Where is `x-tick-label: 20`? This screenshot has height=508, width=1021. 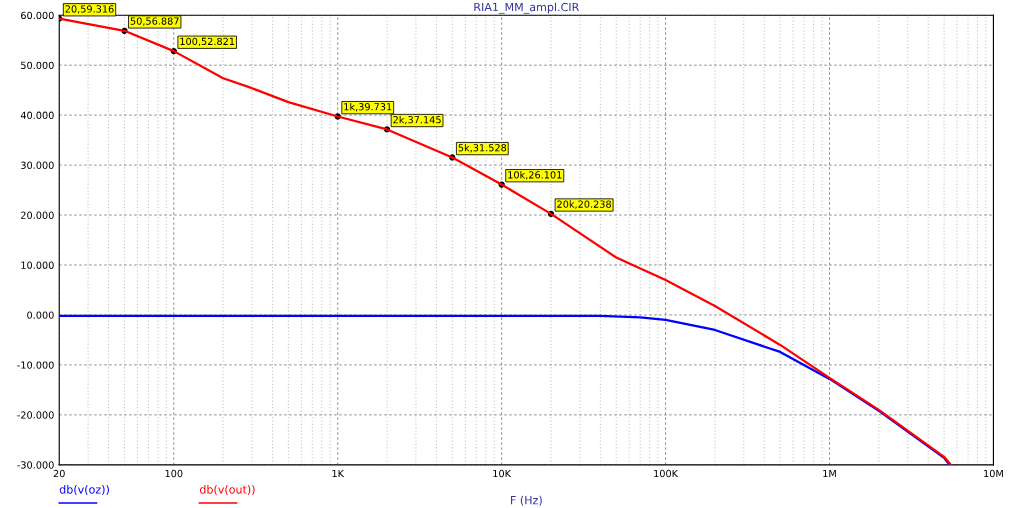
x-tick-label: 20 is located at coordinates (59, 473).